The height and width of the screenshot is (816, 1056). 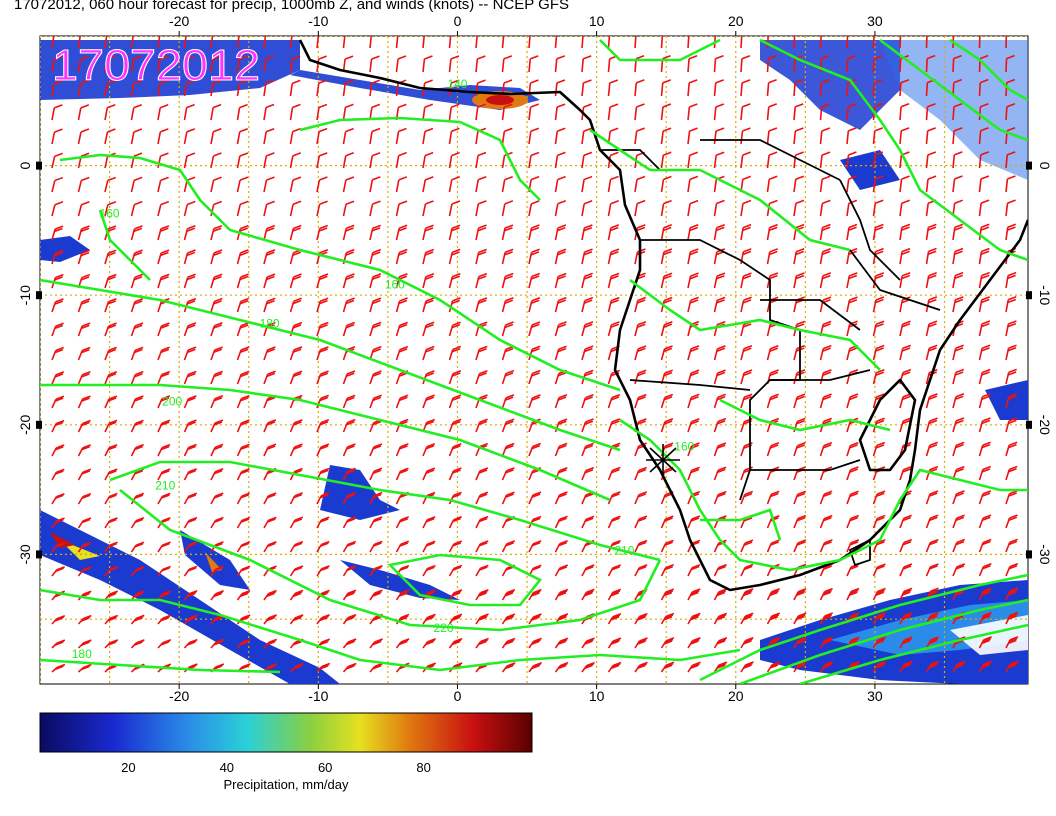 What do you see at coordinates (624, 550) in the screenshot?
I see `contour-label: 210` at bounding box center [624, 550].